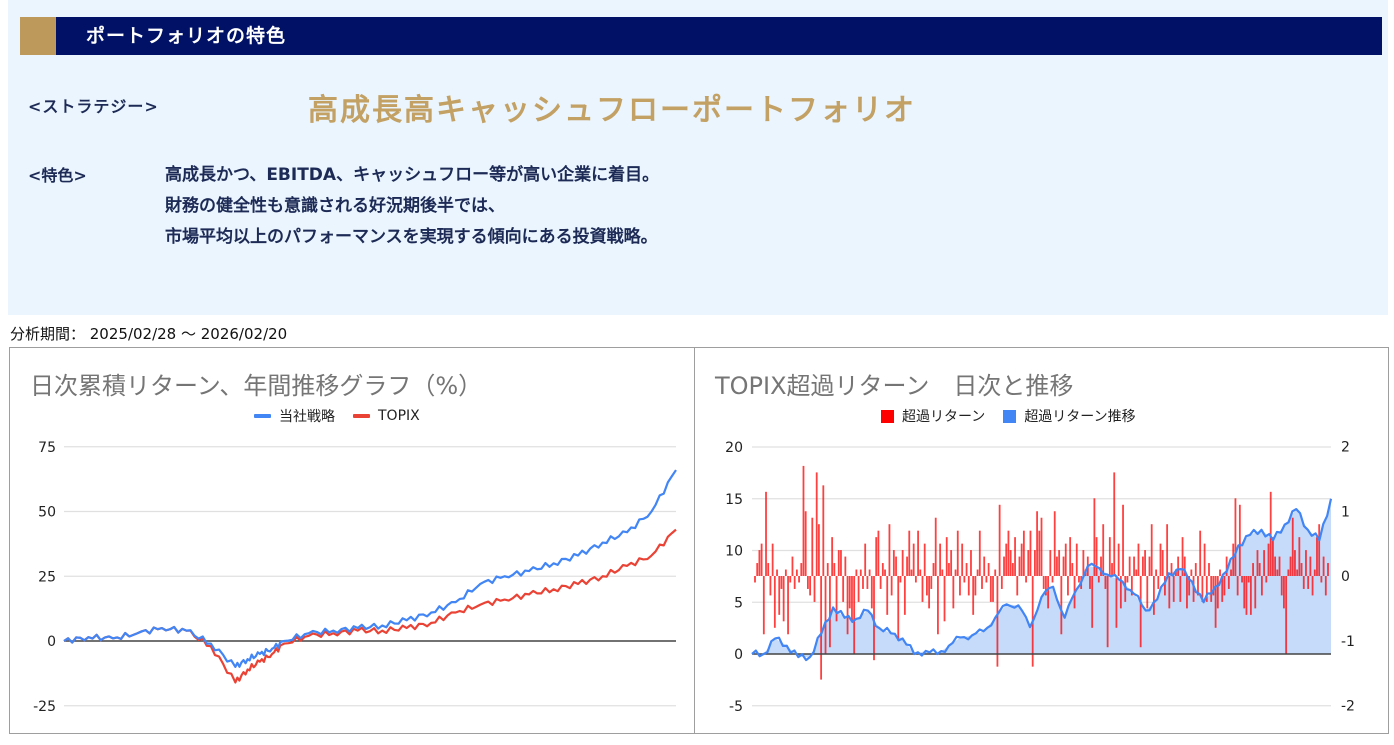 The width and height of the screenshot is (1394, 745). Describe the element at coordinates (149, 334) in the screenshot. I see `analysis-period: 分析期間： 2025/02/28 ～ 2026/02/20` at that location.